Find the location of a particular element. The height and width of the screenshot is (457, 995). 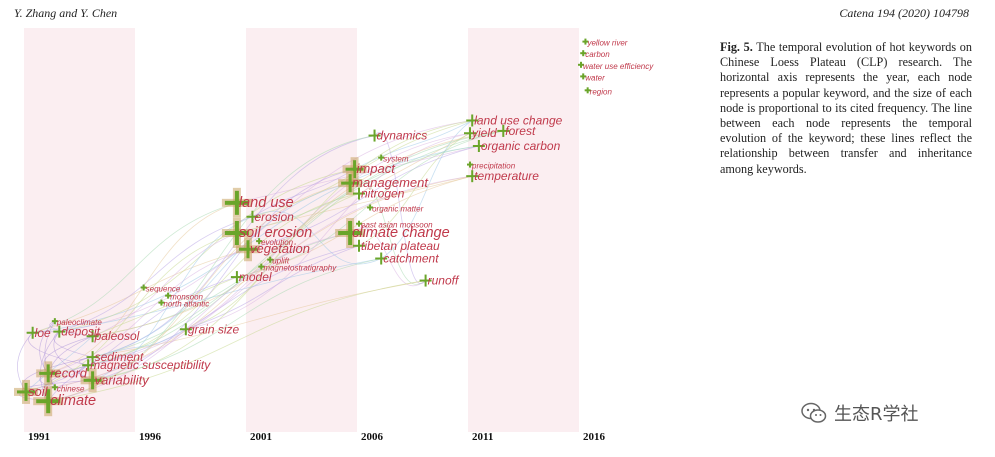

keyword-label: system is located at coordinates (396, 159).